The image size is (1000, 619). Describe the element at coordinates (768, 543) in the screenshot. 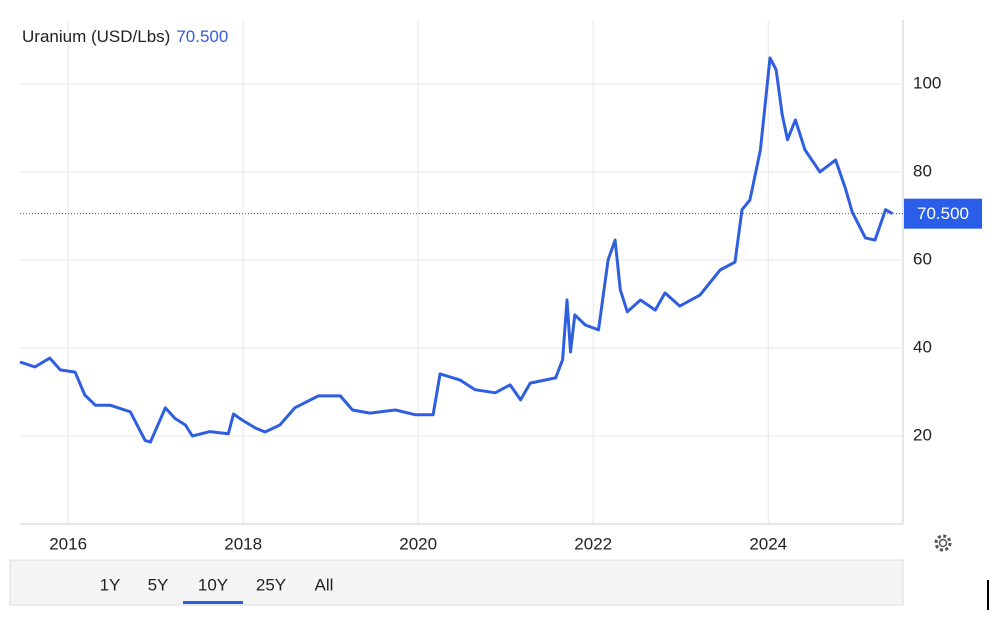

I see `x-tick-label: 2024` at that location.